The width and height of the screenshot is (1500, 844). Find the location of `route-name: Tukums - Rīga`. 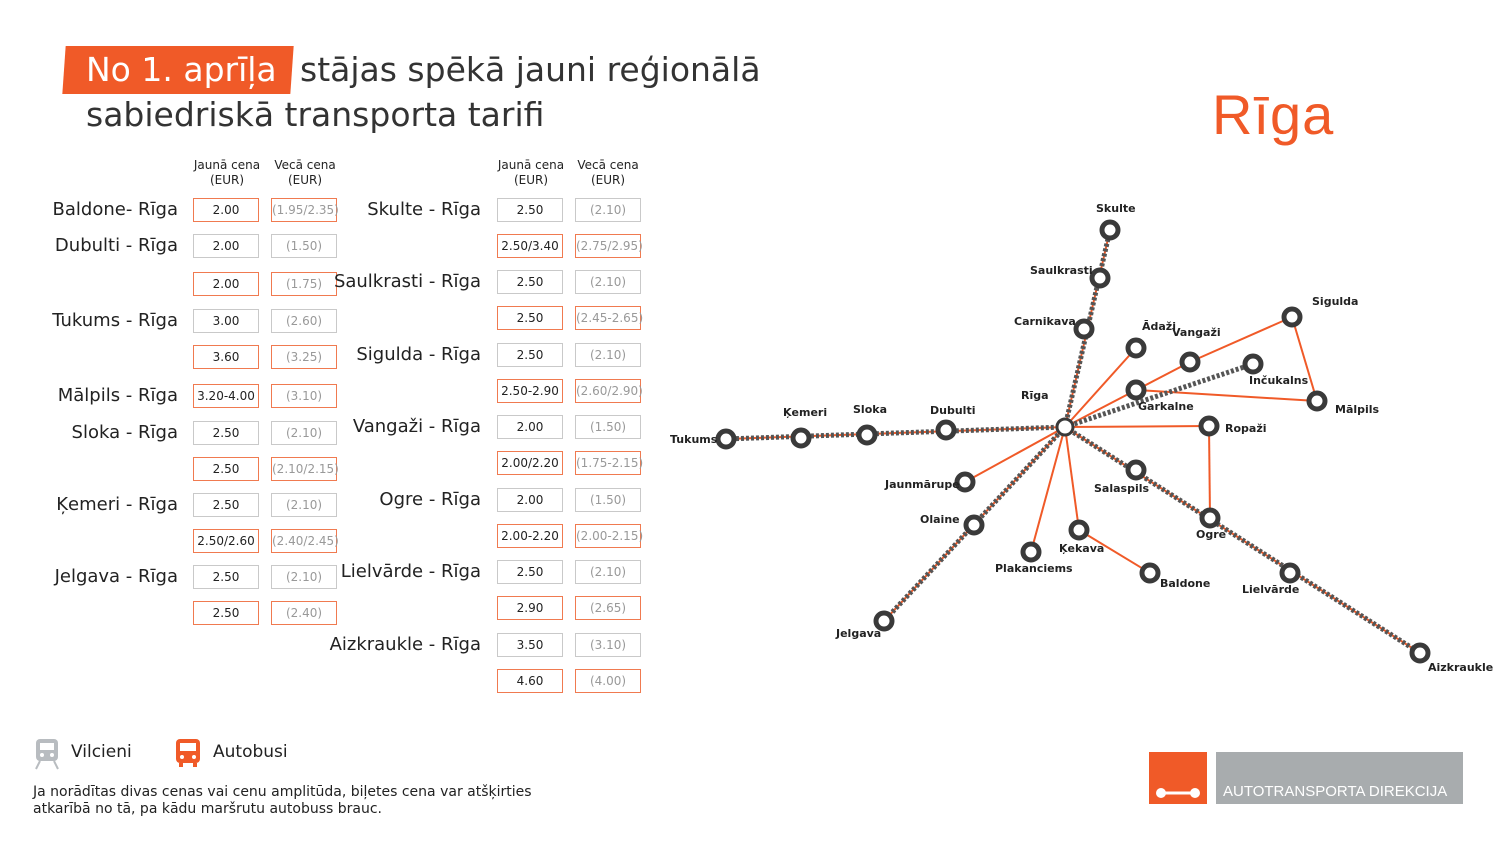

route-name: Tukums - Rīga is located at coordinates (115, 320).